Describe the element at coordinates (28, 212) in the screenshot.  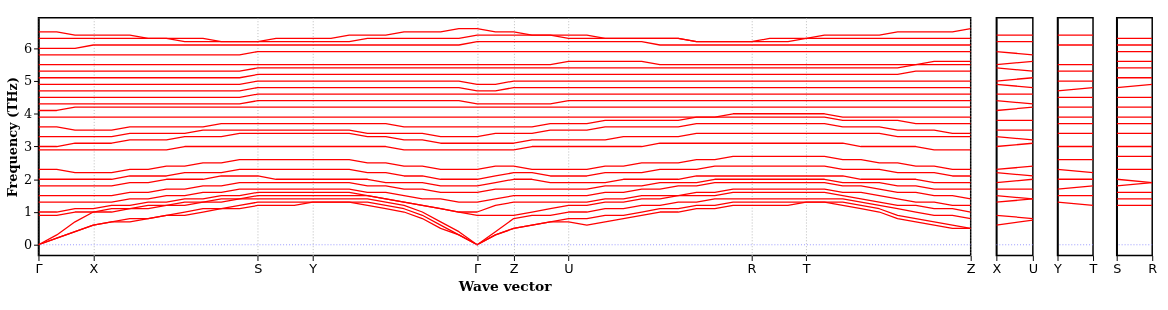
I see `y-tick-label: 1` at that location.